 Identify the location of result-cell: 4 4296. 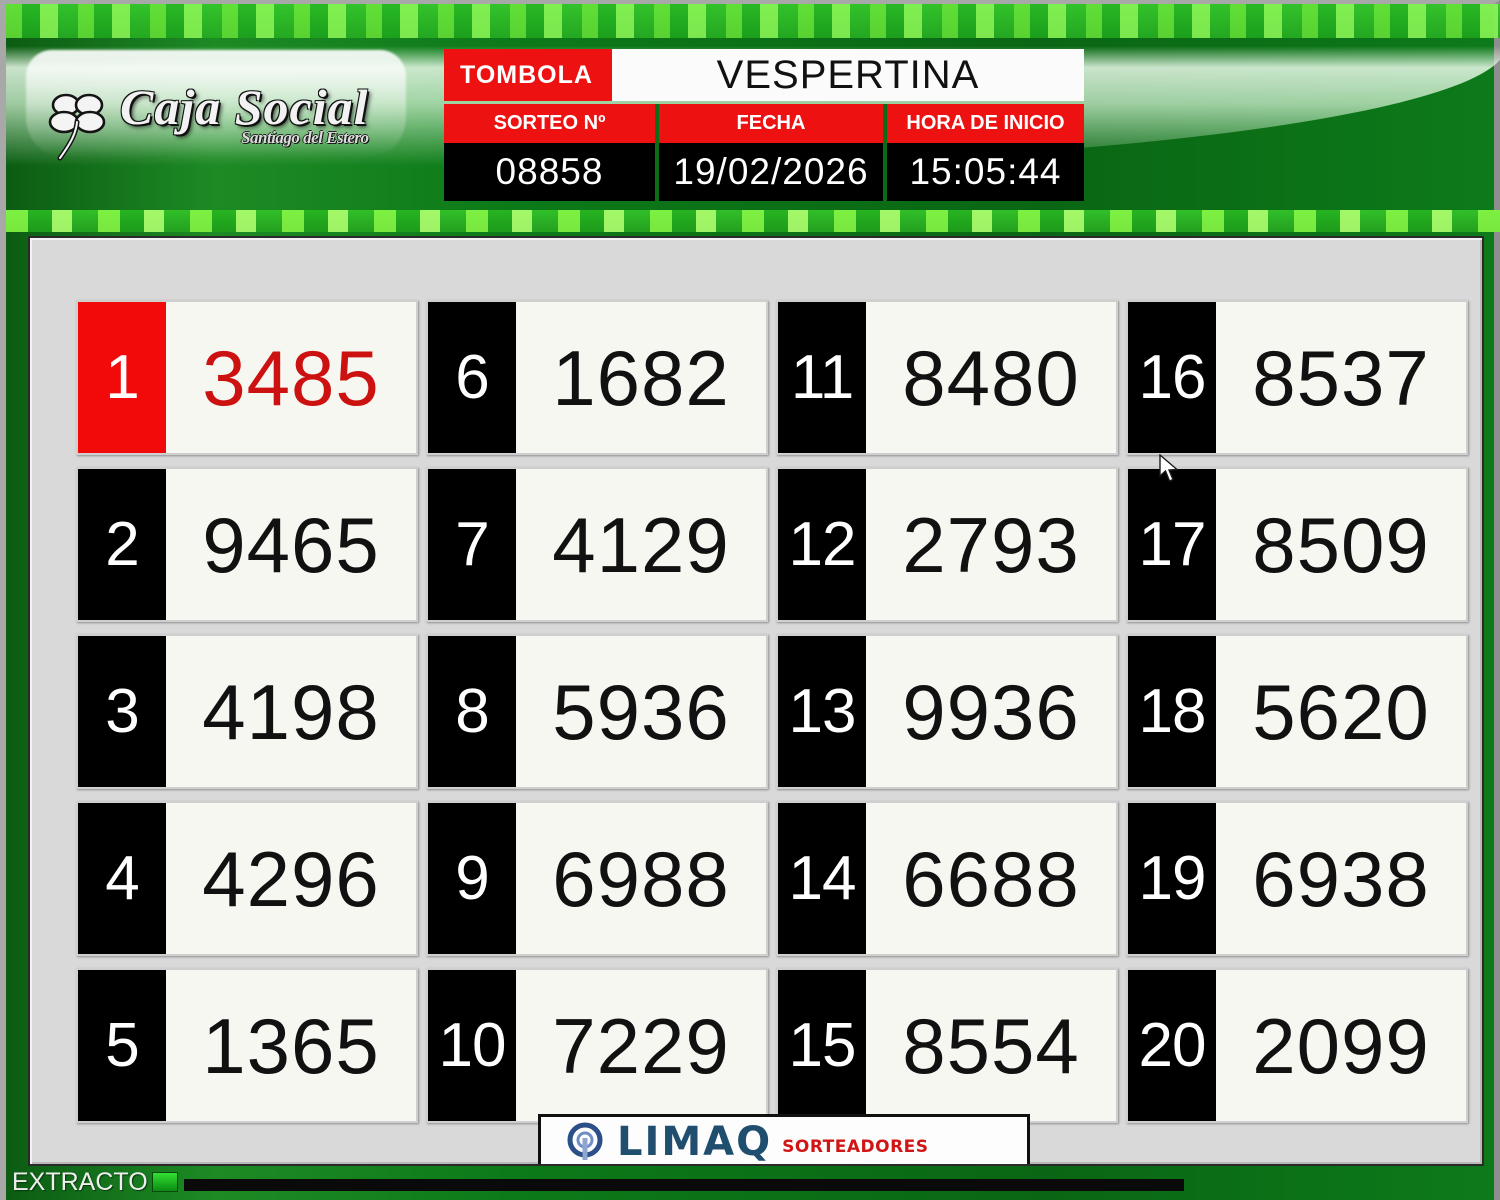
(247, 878).